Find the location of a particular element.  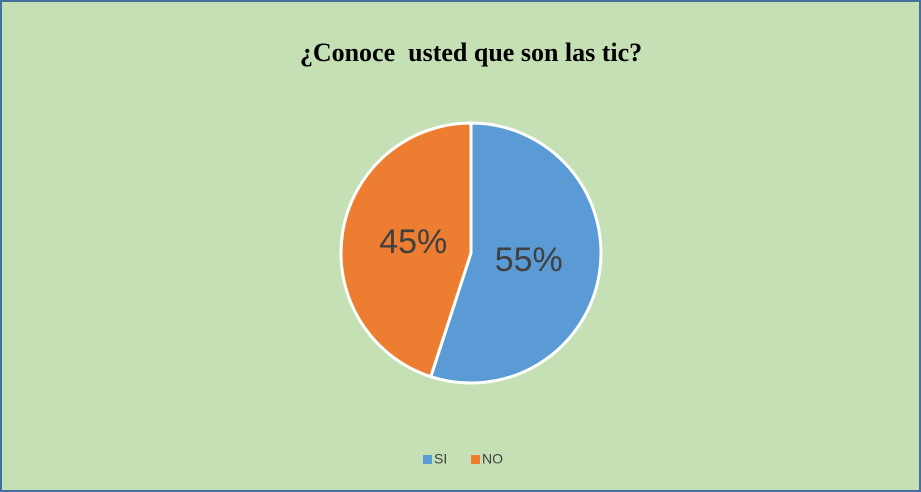

chart-title: ¿Conoce usted que son las tic? is located at coordinates (471, 52).